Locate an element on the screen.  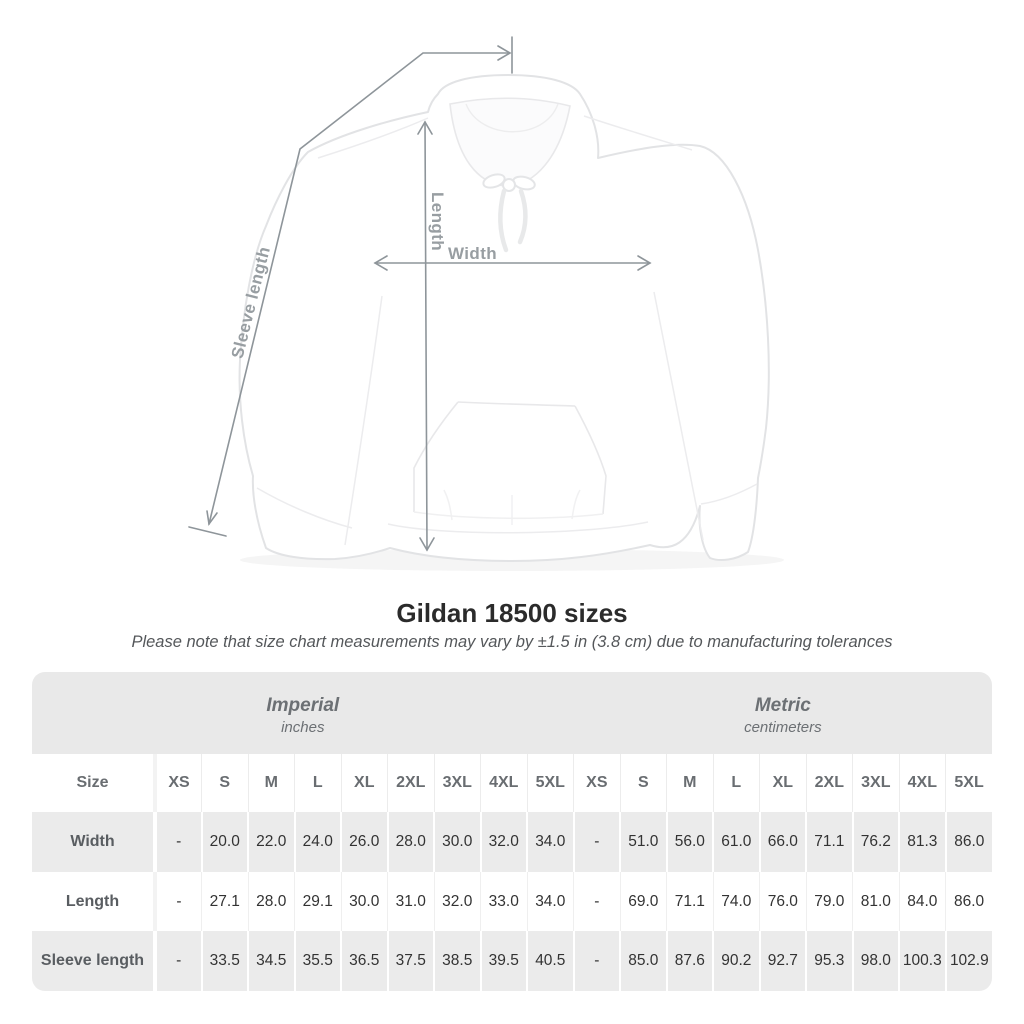
metric-title: Metric is located at coordinates (782, 705).